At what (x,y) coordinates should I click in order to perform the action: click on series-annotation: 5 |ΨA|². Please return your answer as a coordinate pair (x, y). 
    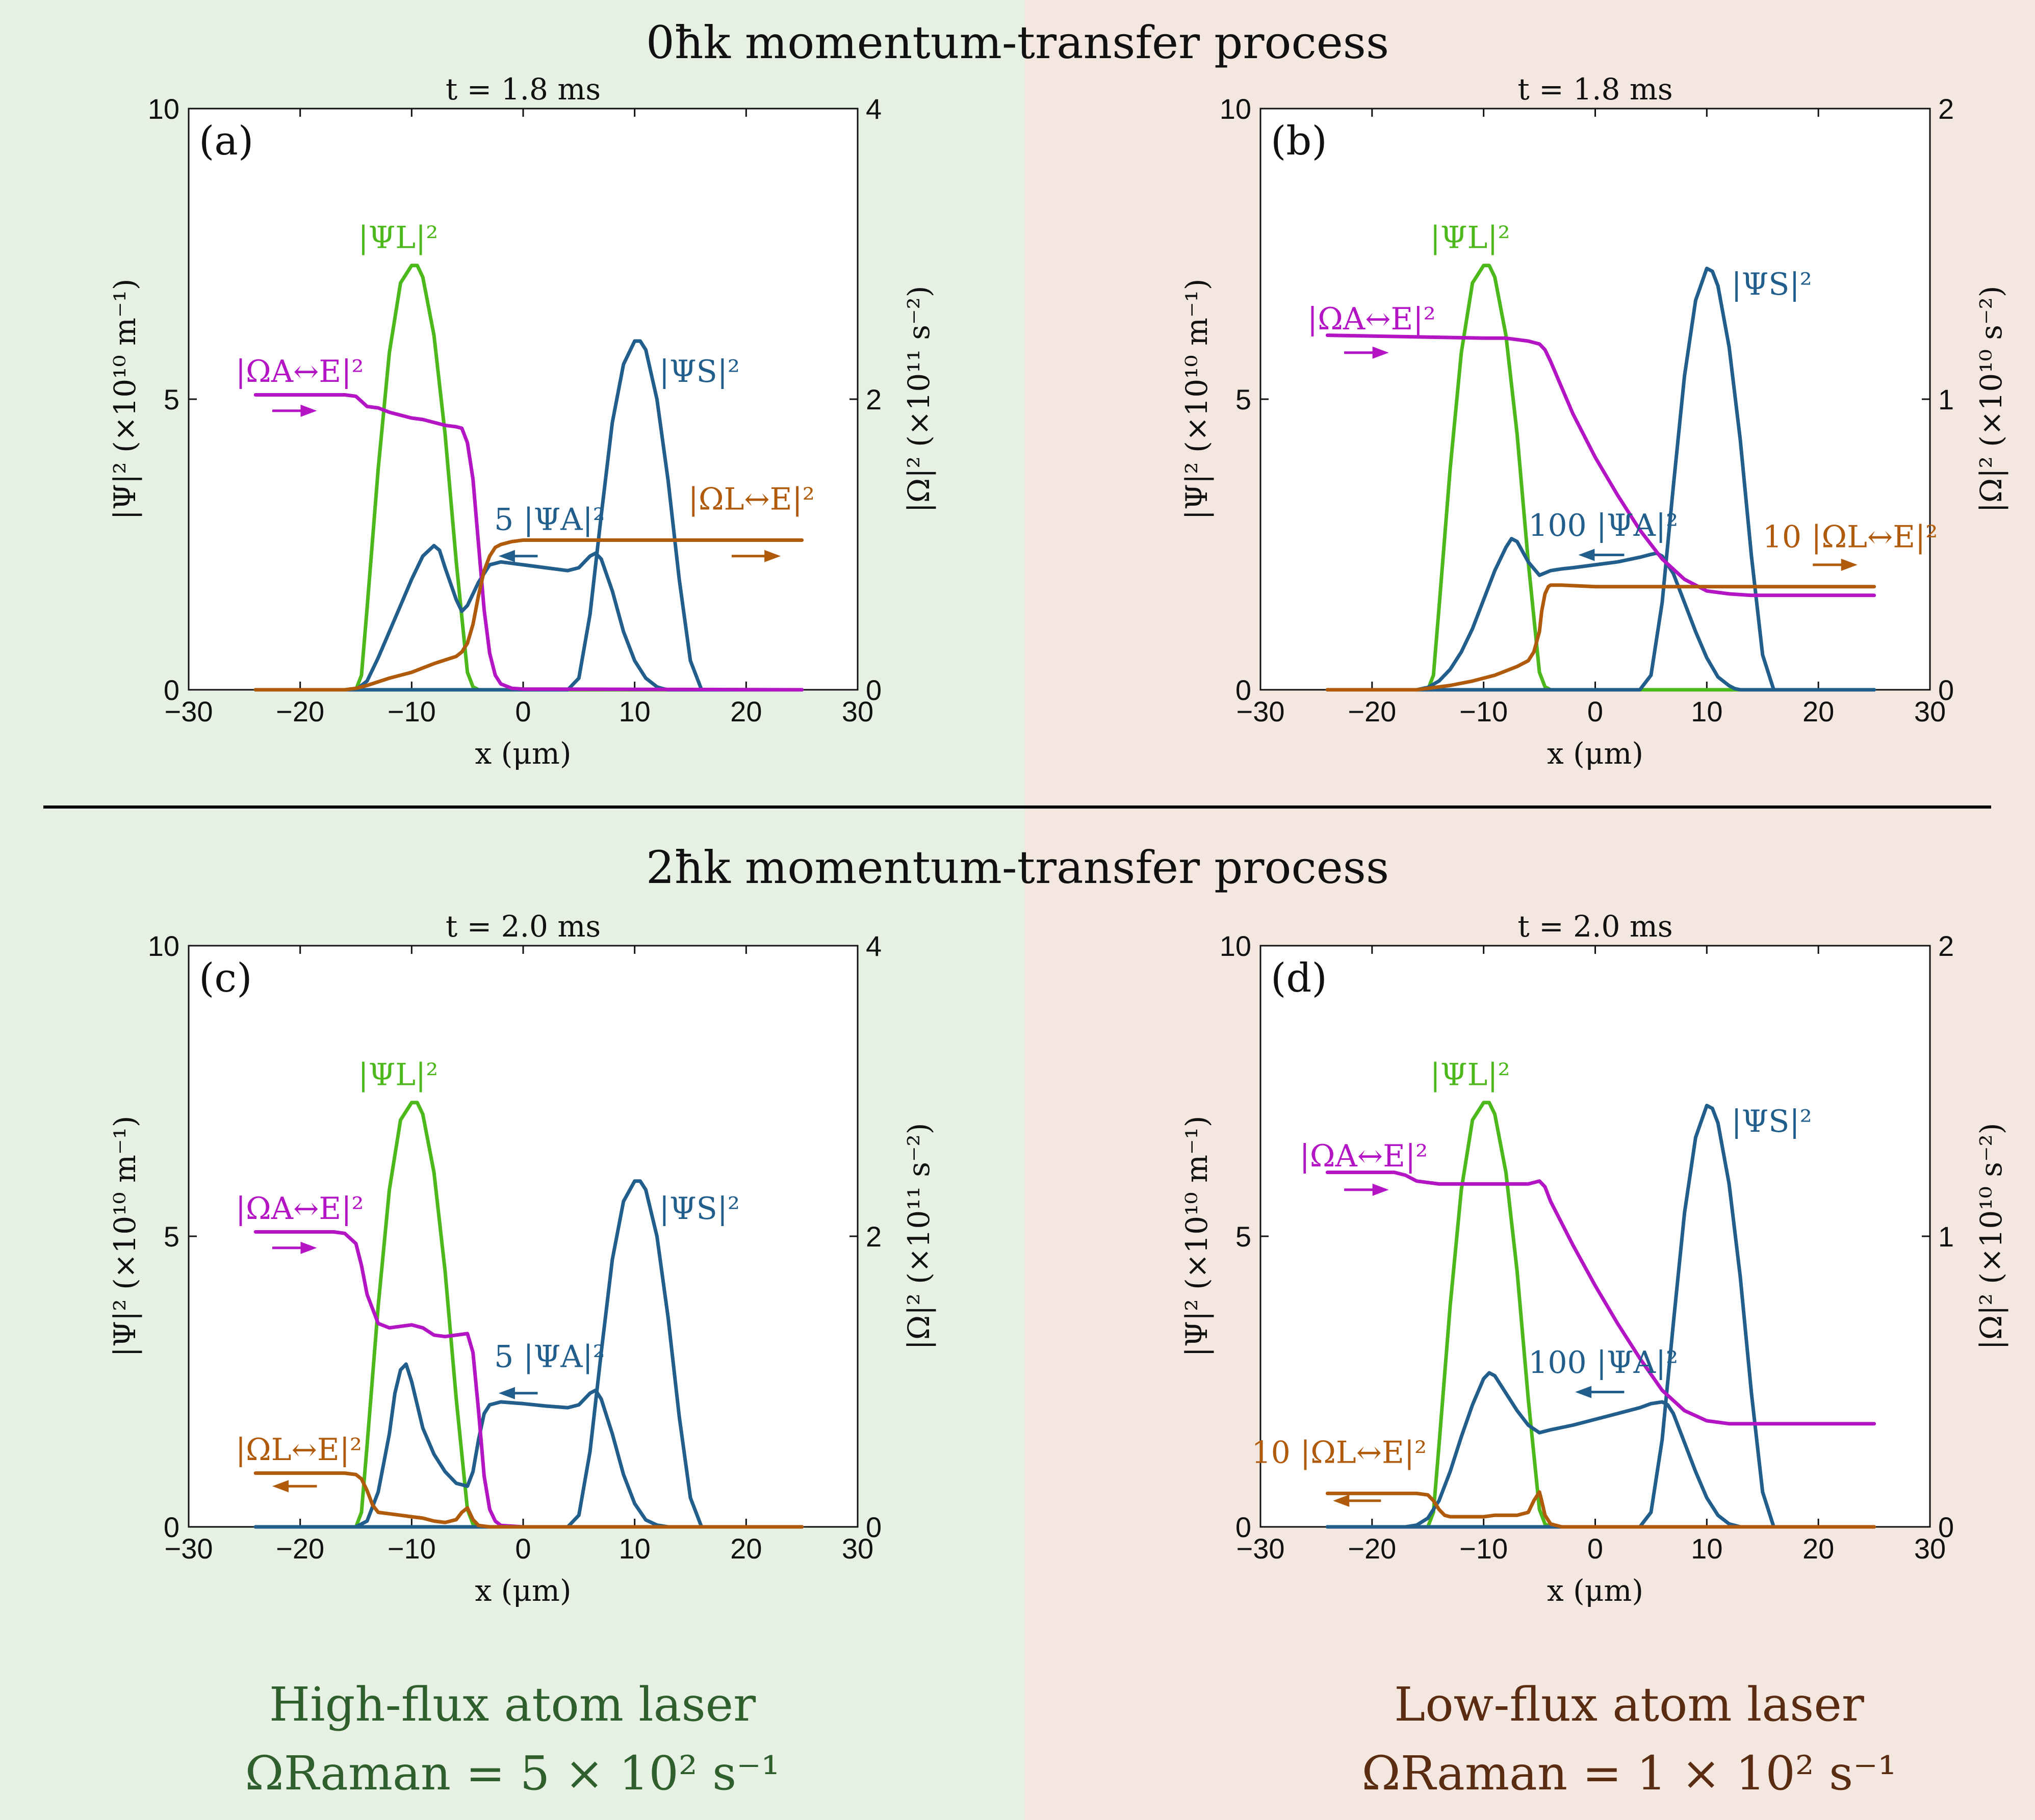
    Looking at the image, I should click on (549, 1357).